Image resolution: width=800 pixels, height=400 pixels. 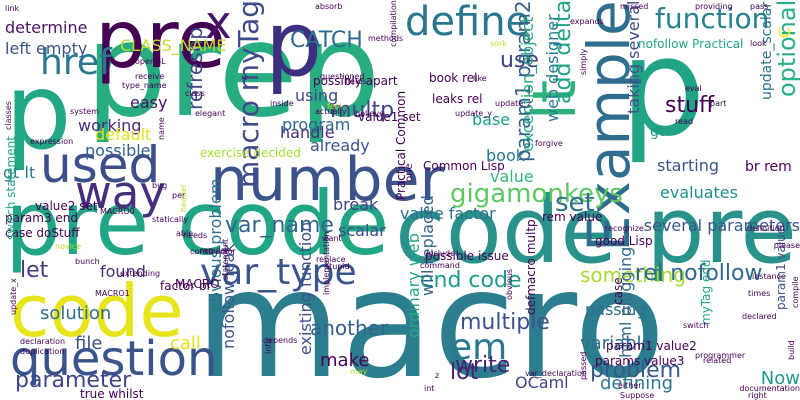 I want to click on cloud-word: rel nofollow, so click(x=699, y=273).